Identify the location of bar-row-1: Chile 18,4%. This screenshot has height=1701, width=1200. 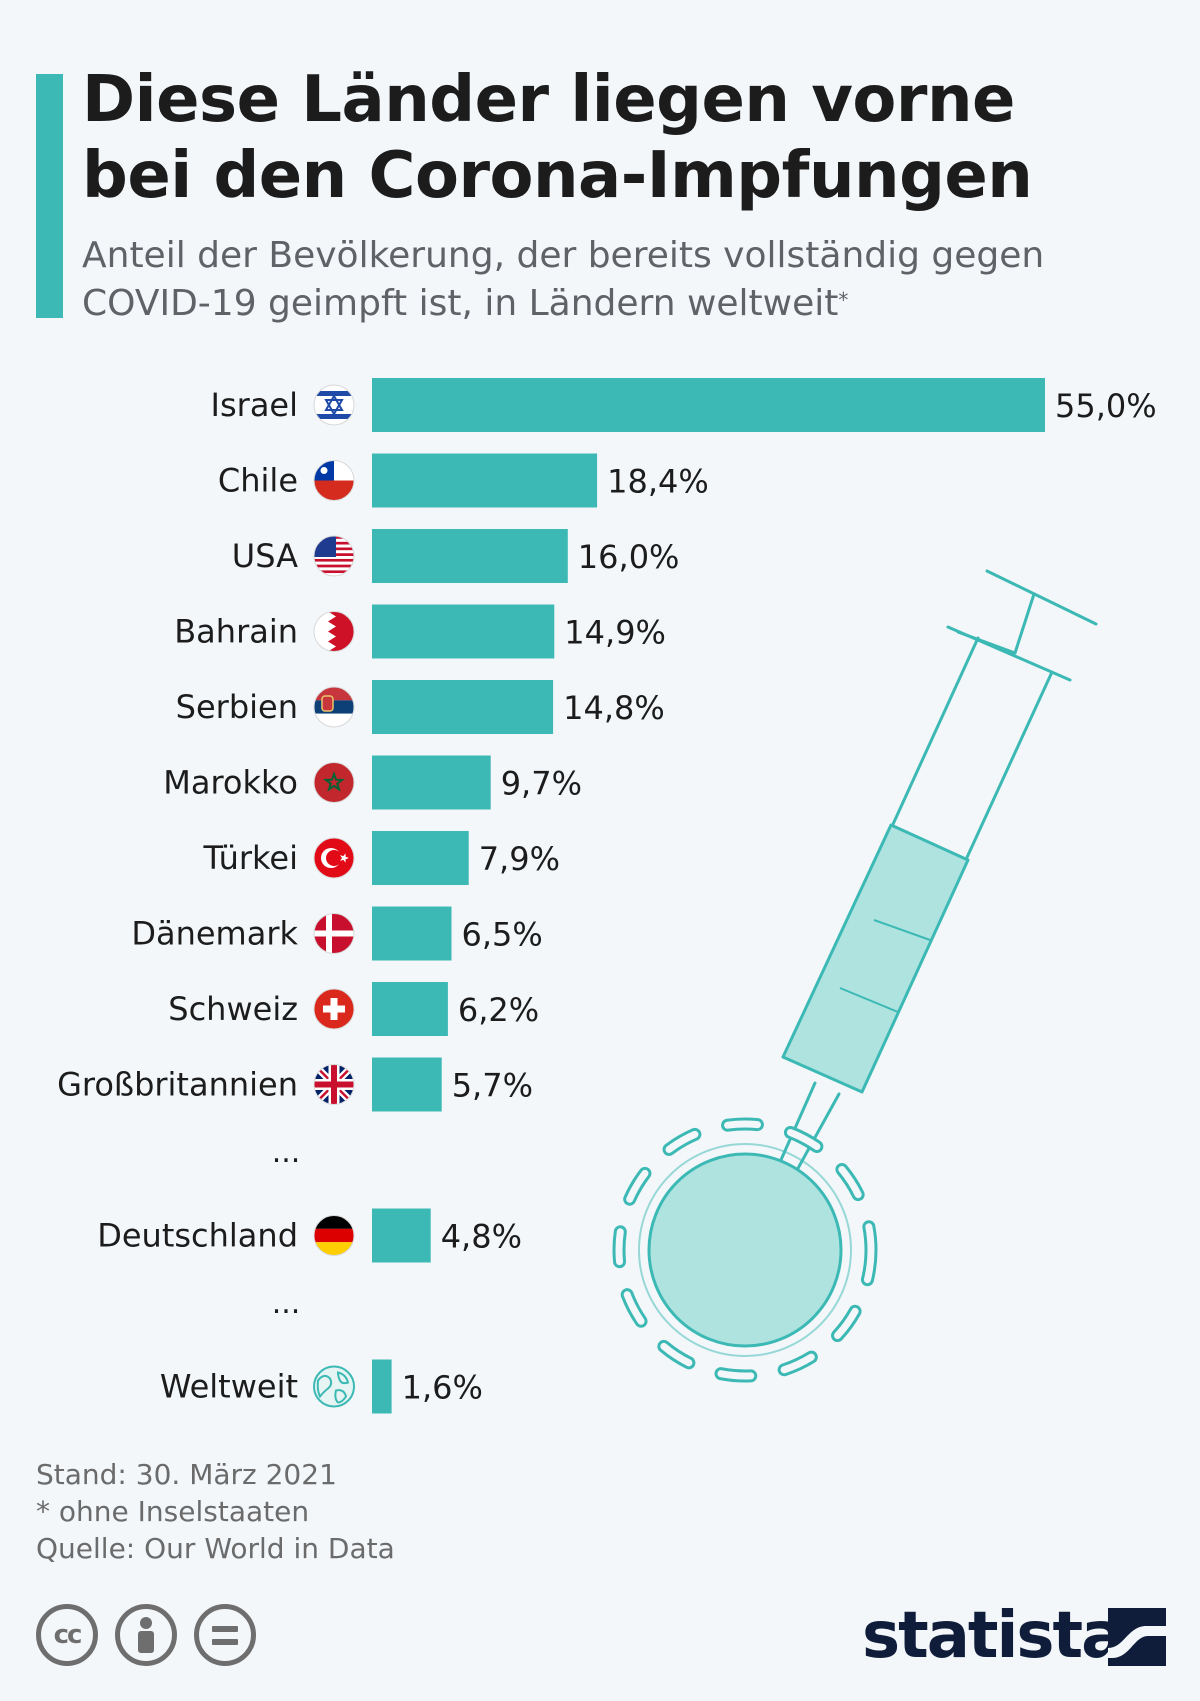
(463, 480).